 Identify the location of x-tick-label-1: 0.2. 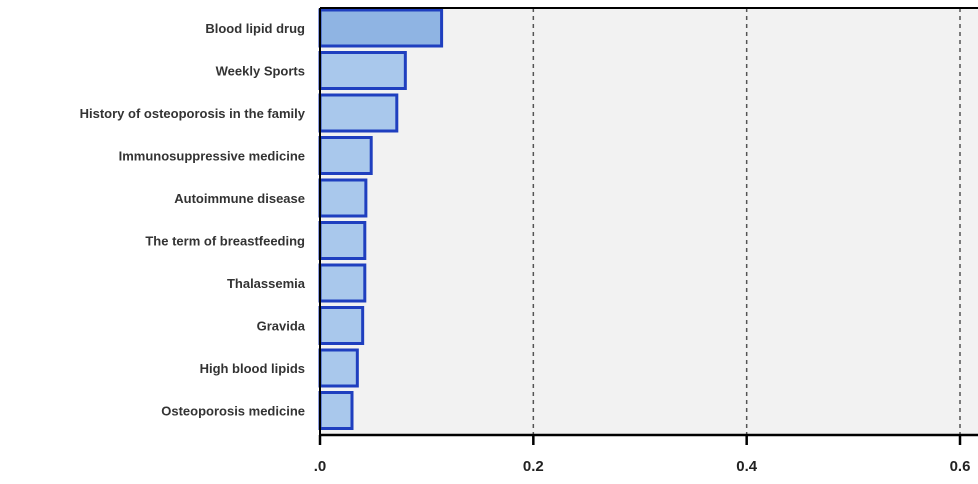
(533, 466).